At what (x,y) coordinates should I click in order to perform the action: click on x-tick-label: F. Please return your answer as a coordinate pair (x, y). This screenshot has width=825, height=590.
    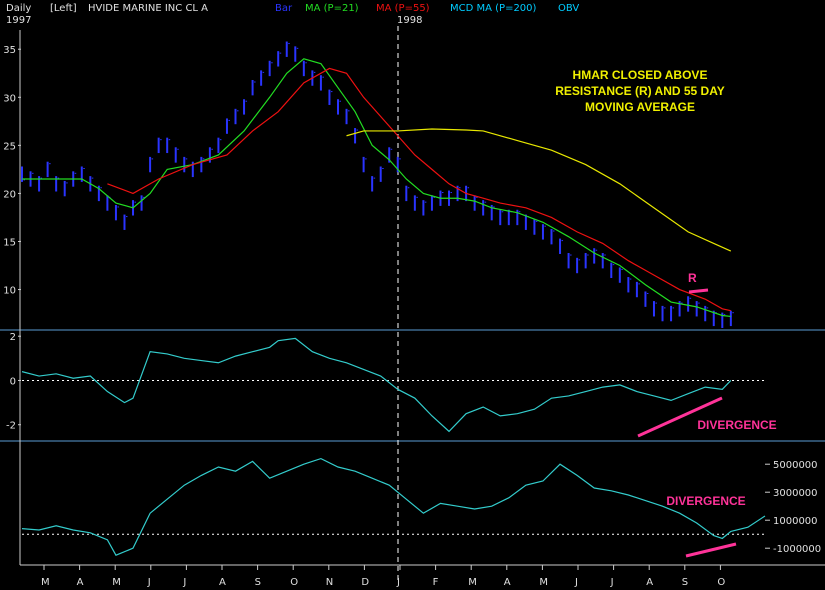
    Looking at the image, I should click on (436, 582).